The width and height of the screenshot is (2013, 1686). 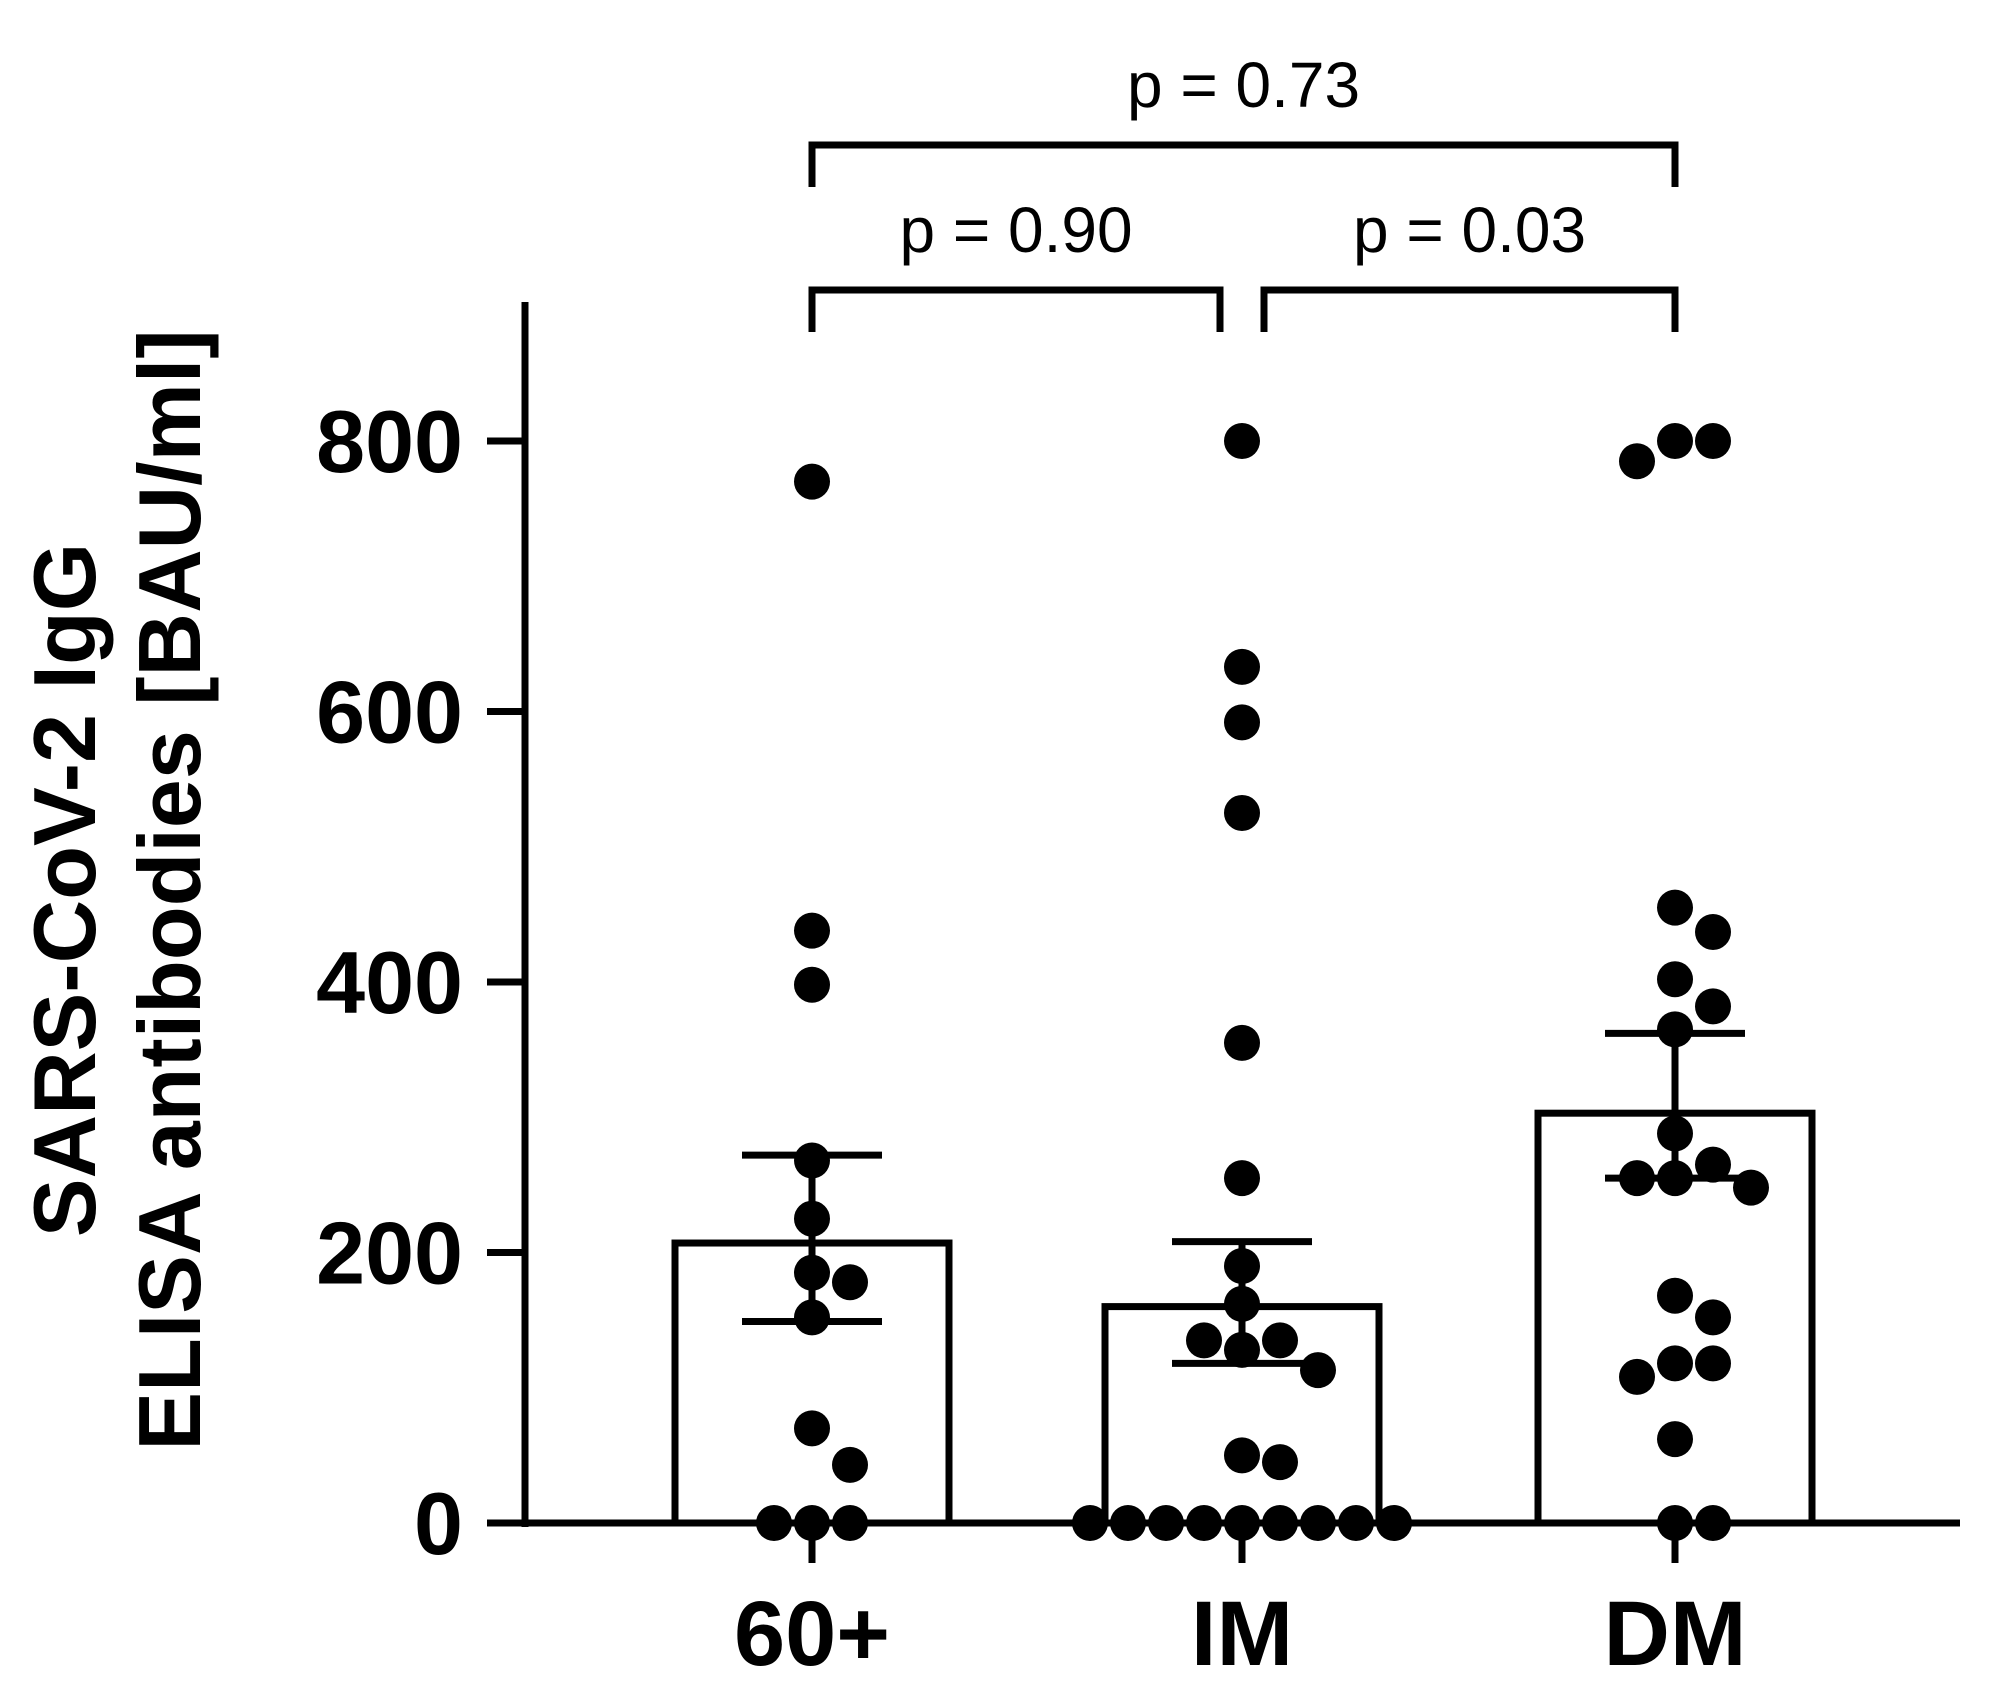 What do you see at coordinates (389, 441) in the screenshot?
I see `y-tick-label: 800` at bounding box center [389, 441].